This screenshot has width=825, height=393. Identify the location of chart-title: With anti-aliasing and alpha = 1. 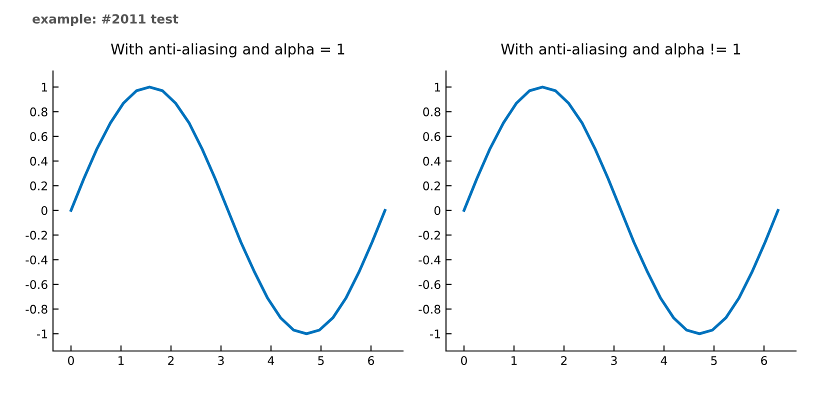
(227, 50).